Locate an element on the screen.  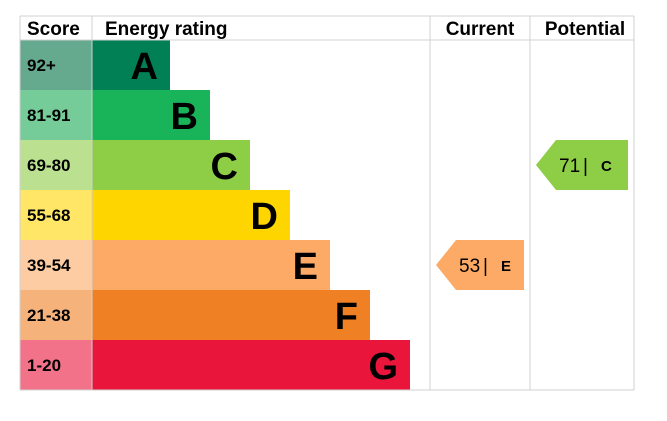
band-letter-f: F is located at coordinates (346, 317).